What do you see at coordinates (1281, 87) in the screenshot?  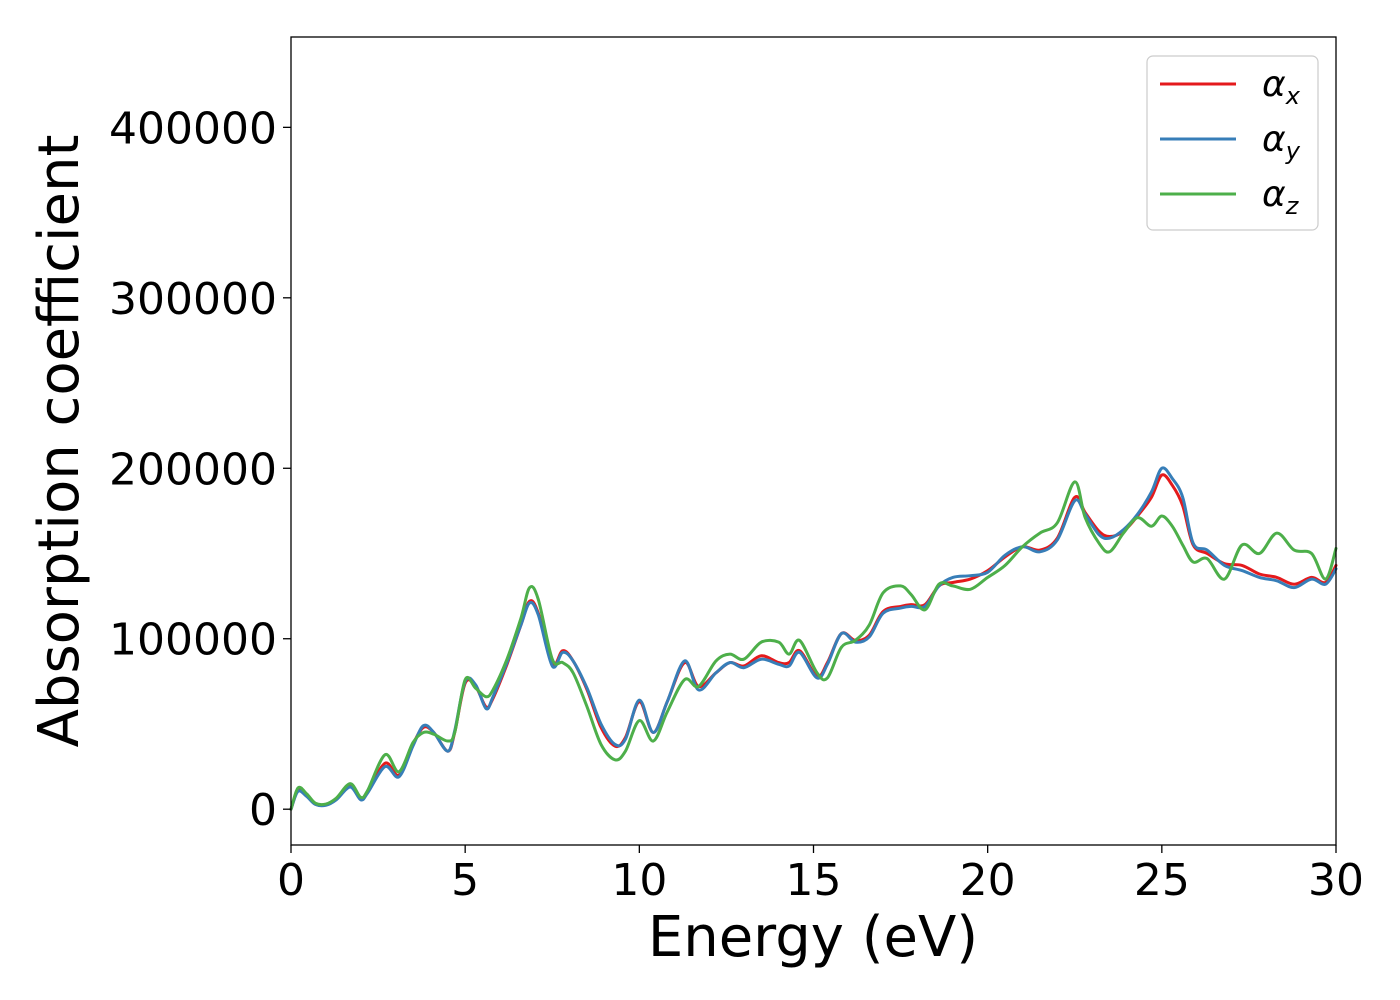 I see `legend-label-x: αx` at bounding box center [1281, 87].